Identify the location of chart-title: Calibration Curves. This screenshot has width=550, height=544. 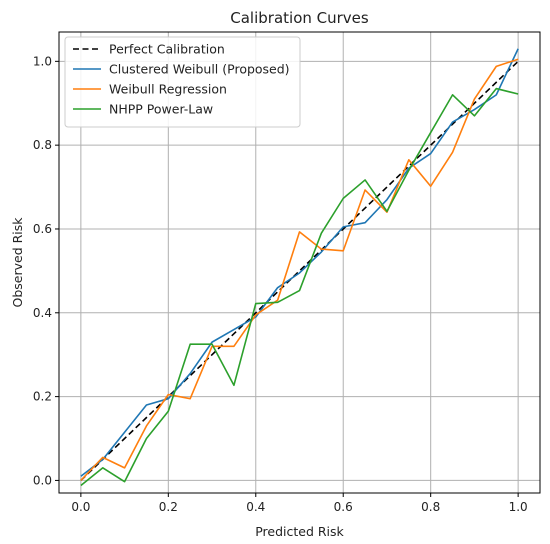
(299, 18).